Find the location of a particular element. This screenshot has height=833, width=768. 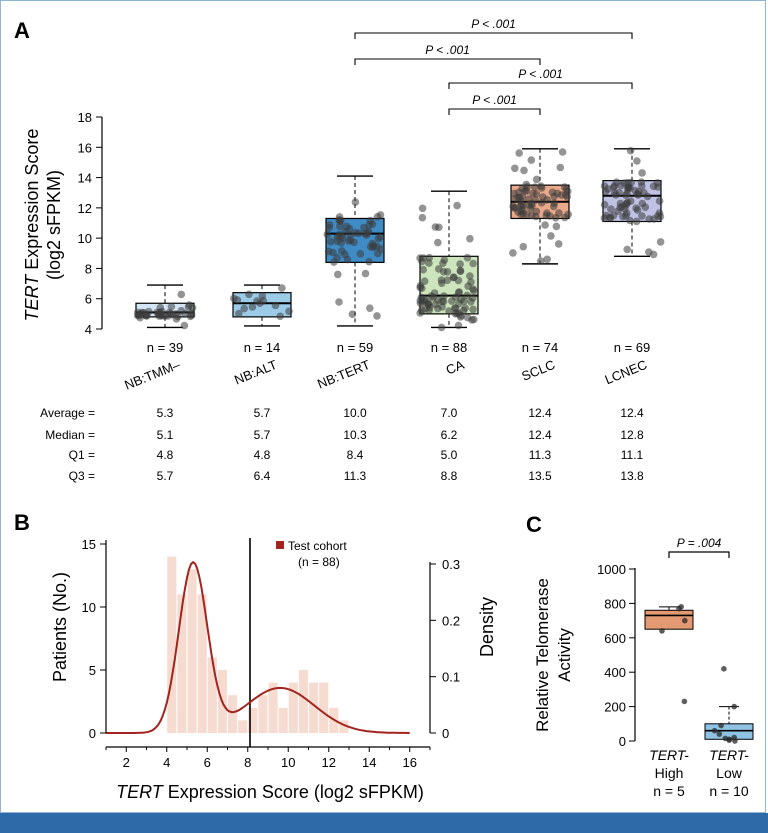

category-label: NB:TERT is located at coordinates (343, 374).